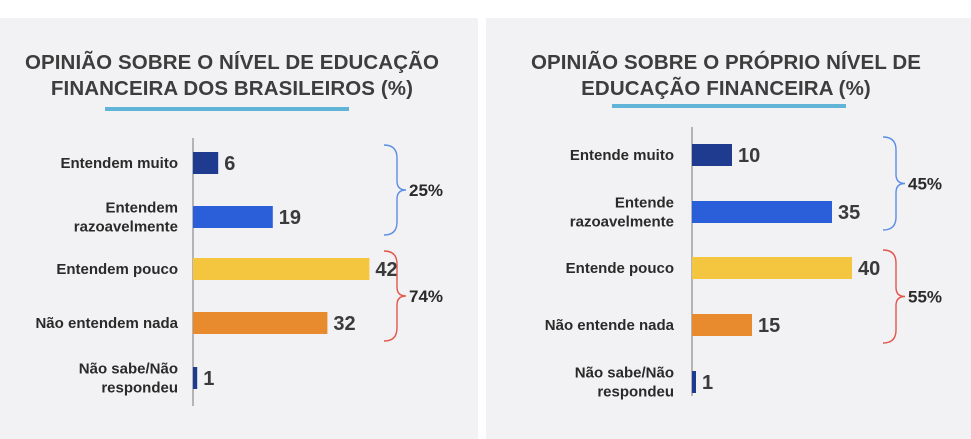 The width and height of the screenshot is (971, 439). Describe the element at coordinates (869, 269) in the screenshot. I see `data-label: 40` at that location.